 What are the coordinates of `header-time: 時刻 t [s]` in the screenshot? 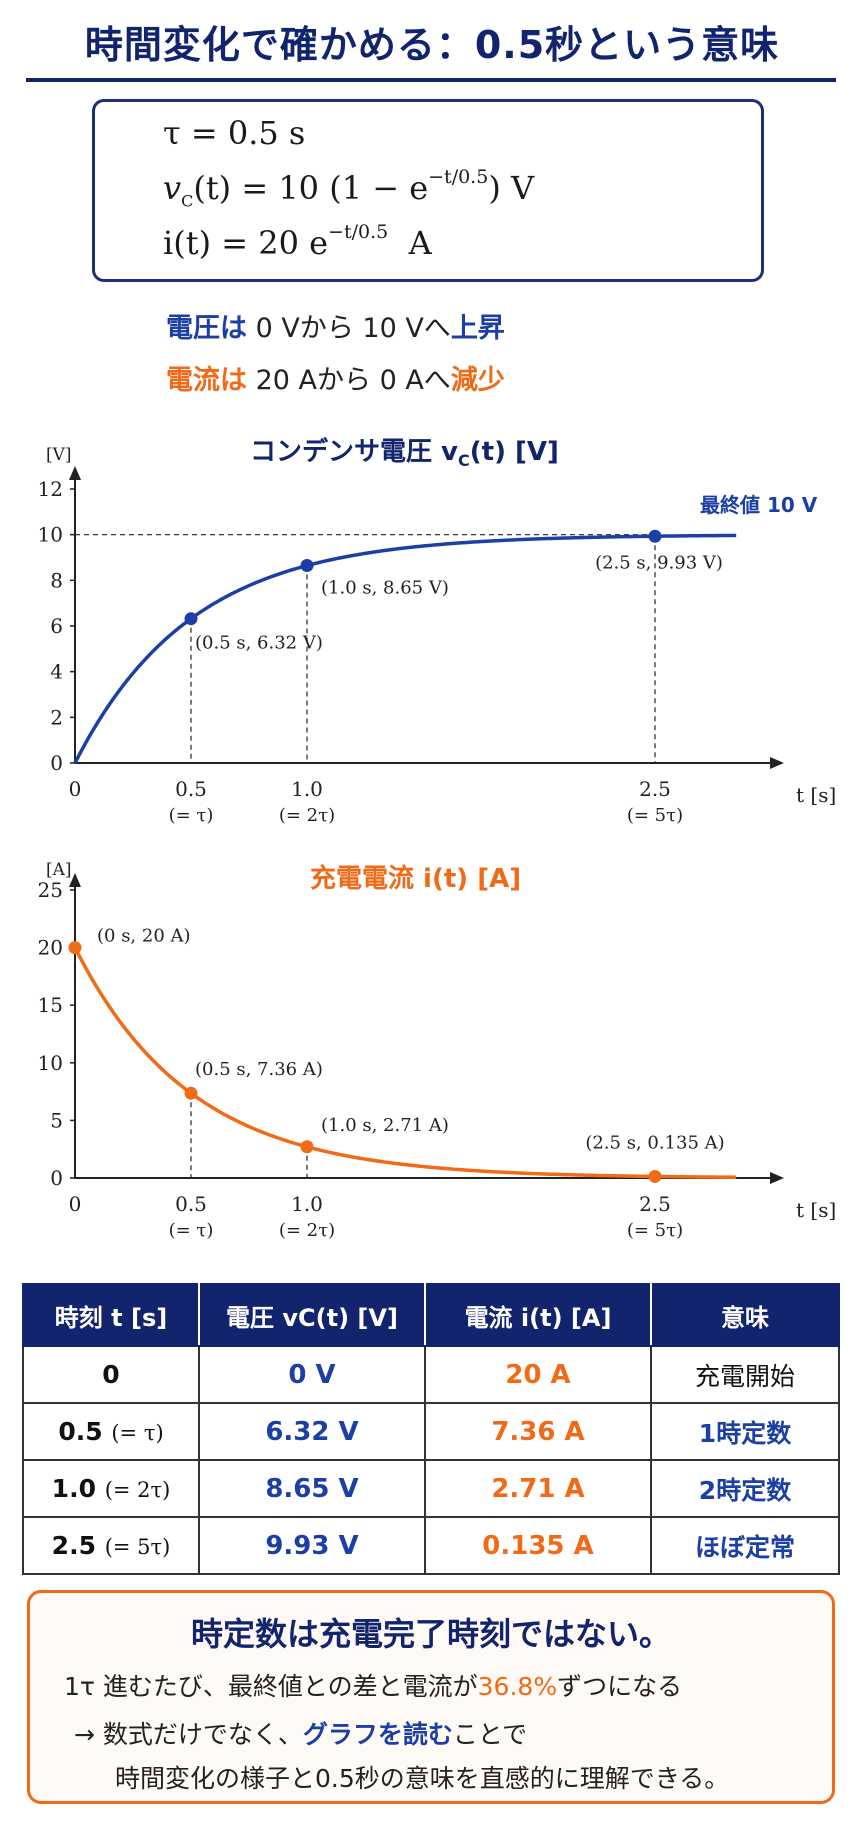 It's located at (111, 1315).